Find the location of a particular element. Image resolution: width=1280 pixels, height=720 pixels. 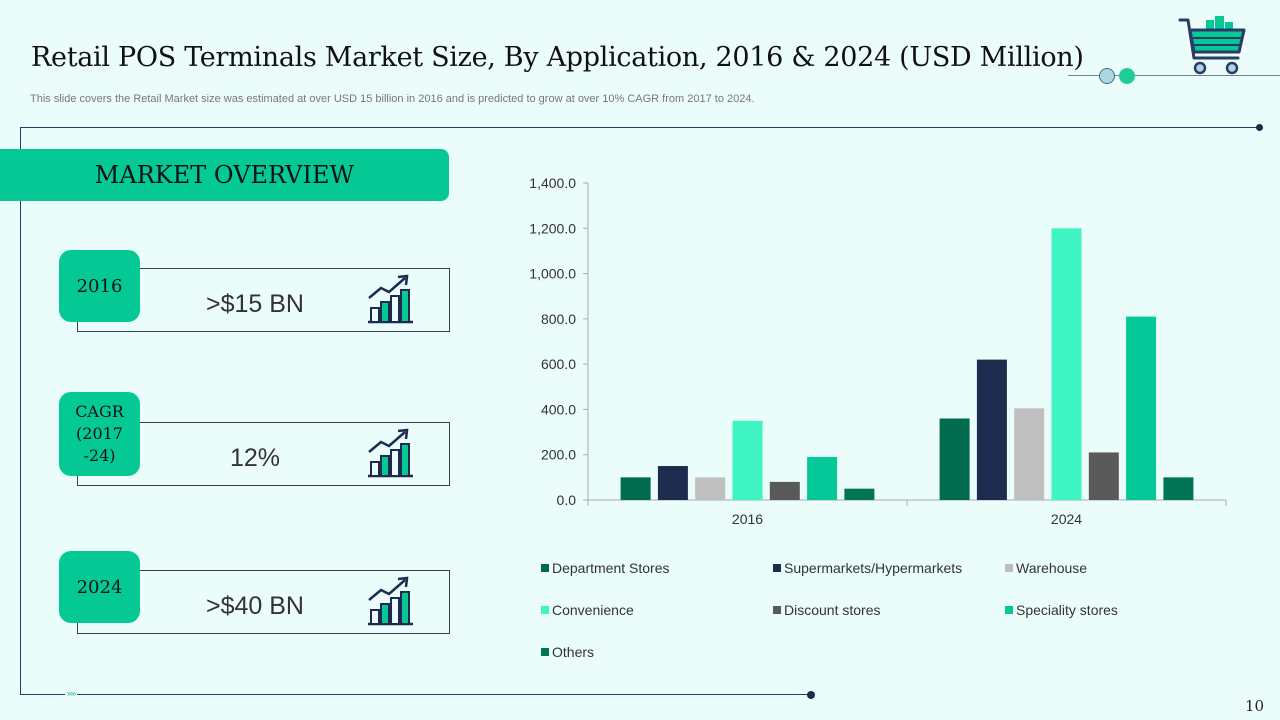

stat-value-cagr: 12% is located at coordinates (255, 458).